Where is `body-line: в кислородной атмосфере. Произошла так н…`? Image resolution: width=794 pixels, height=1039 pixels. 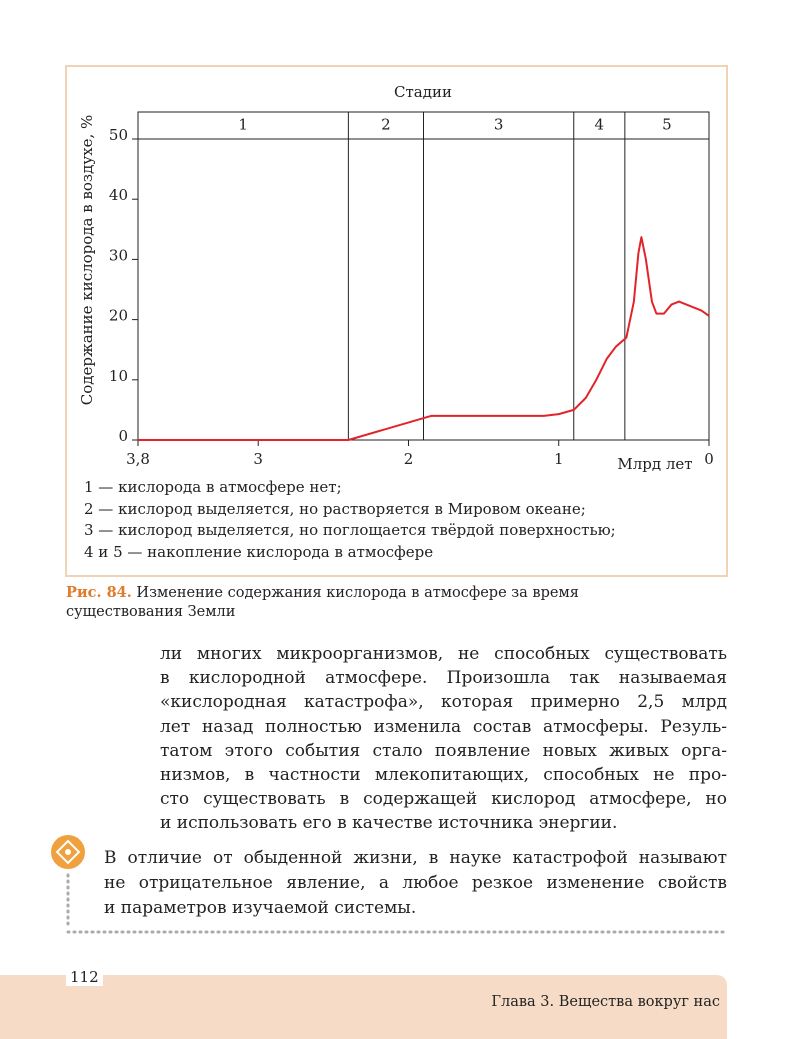
body-line: в кислородной атмосфере. Произошла так н… is located at coordinates (443, 678).